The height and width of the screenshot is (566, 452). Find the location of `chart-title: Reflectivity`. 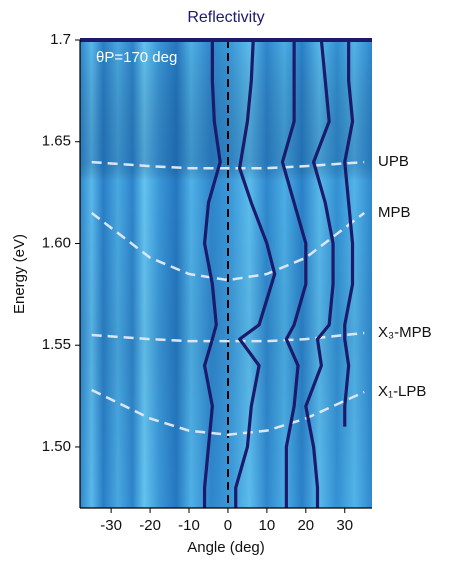

chart-title: Reflectivity is located at coordinates (225, 17).